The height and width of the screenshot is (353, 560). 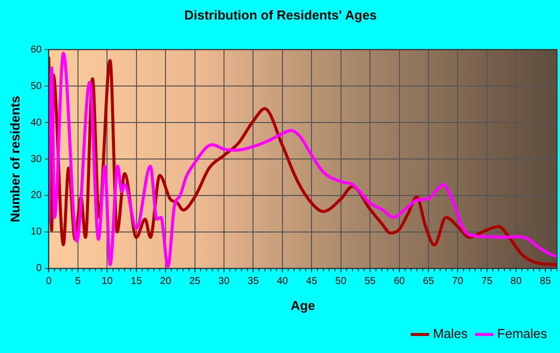 What do you see at coordinates (36, 232) in the screenshot?
I see `y-tick-label: 10` at bounding box center [36, 232].